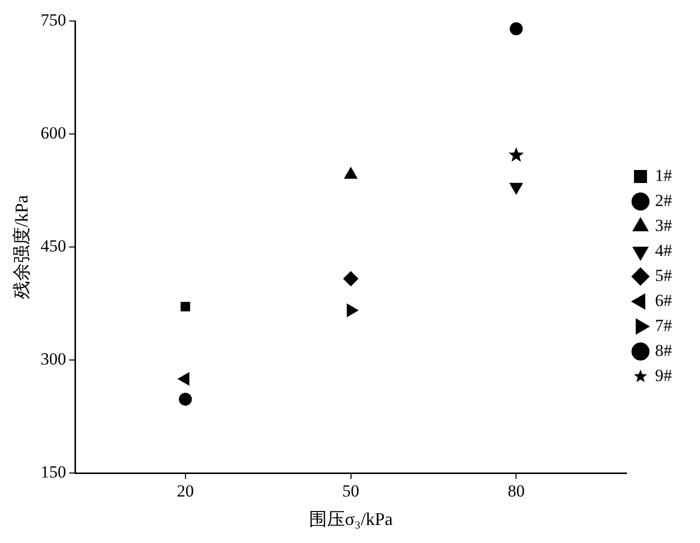 The image size is (700, 543). I want to click on y-tick-label: 150, so click(53, 472).